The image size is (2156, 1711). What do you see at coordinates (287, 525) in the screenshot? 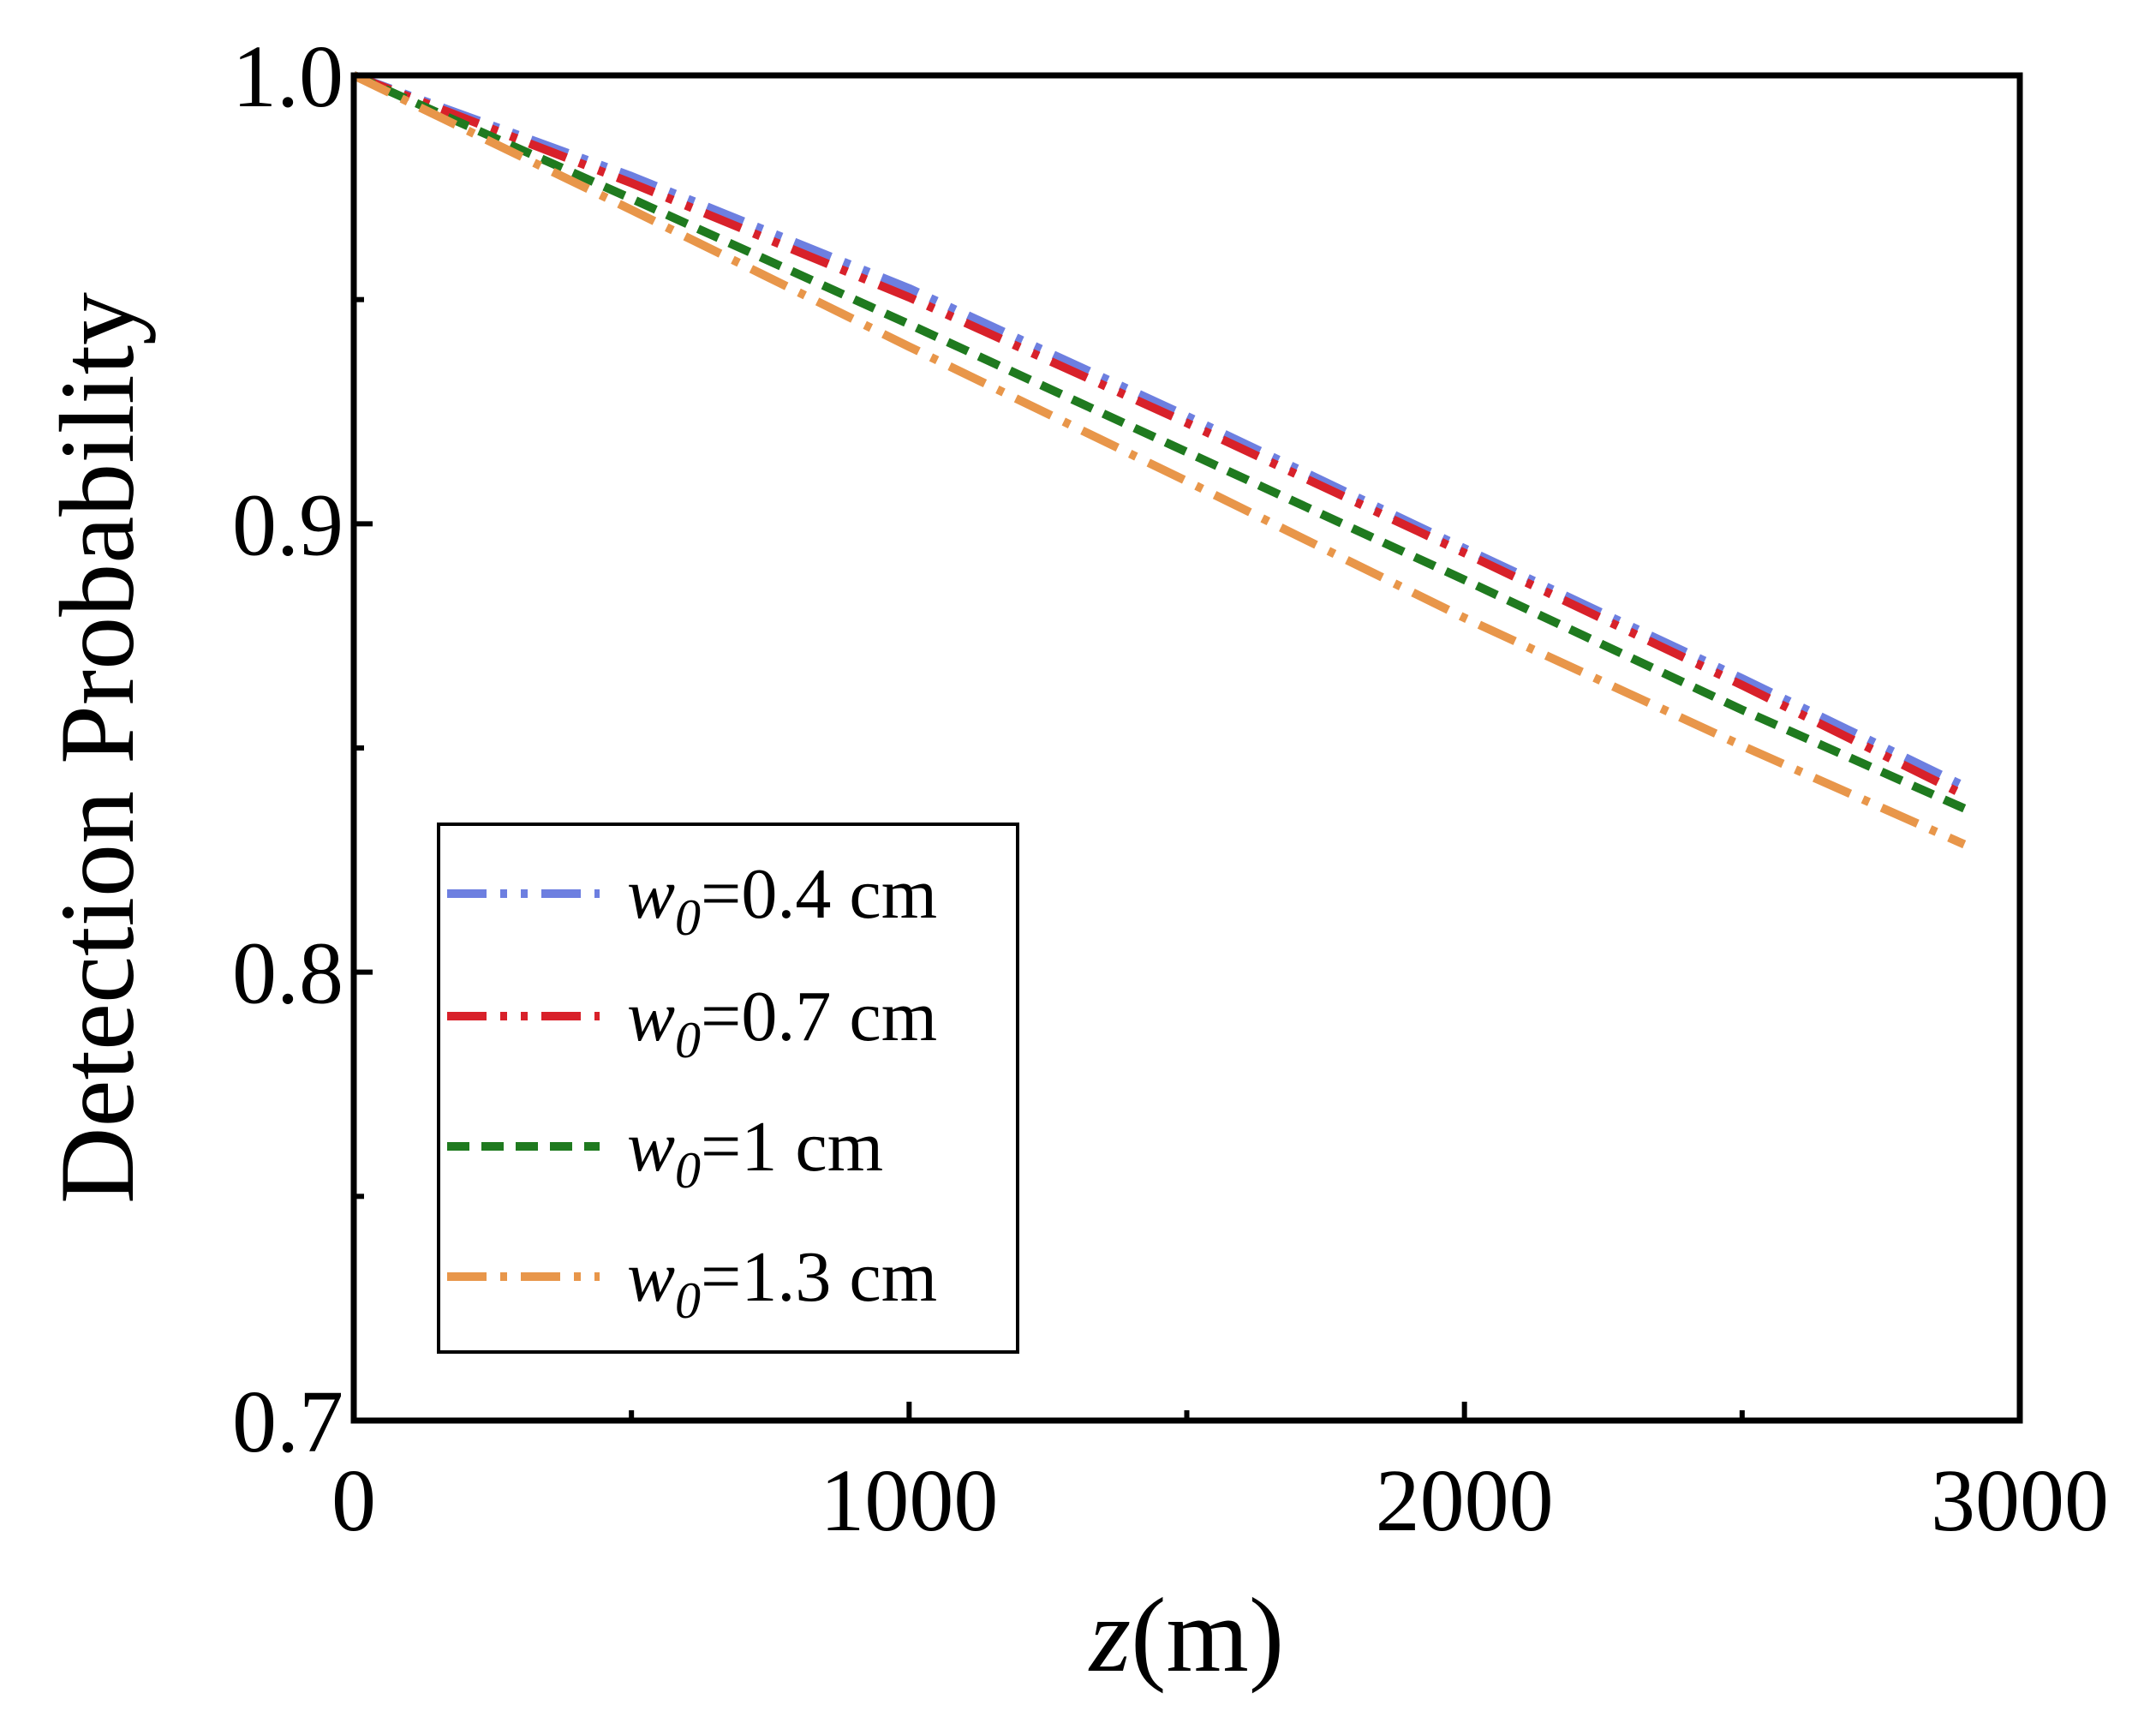
I see `y-tick-label-2: 0.9` at bounding box center [287, 525].